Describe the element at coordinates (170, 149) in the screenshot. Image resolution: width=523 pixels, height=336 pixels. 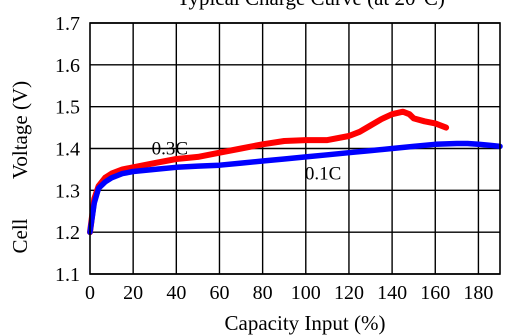
I see `series-label: 0.3C` at that location.